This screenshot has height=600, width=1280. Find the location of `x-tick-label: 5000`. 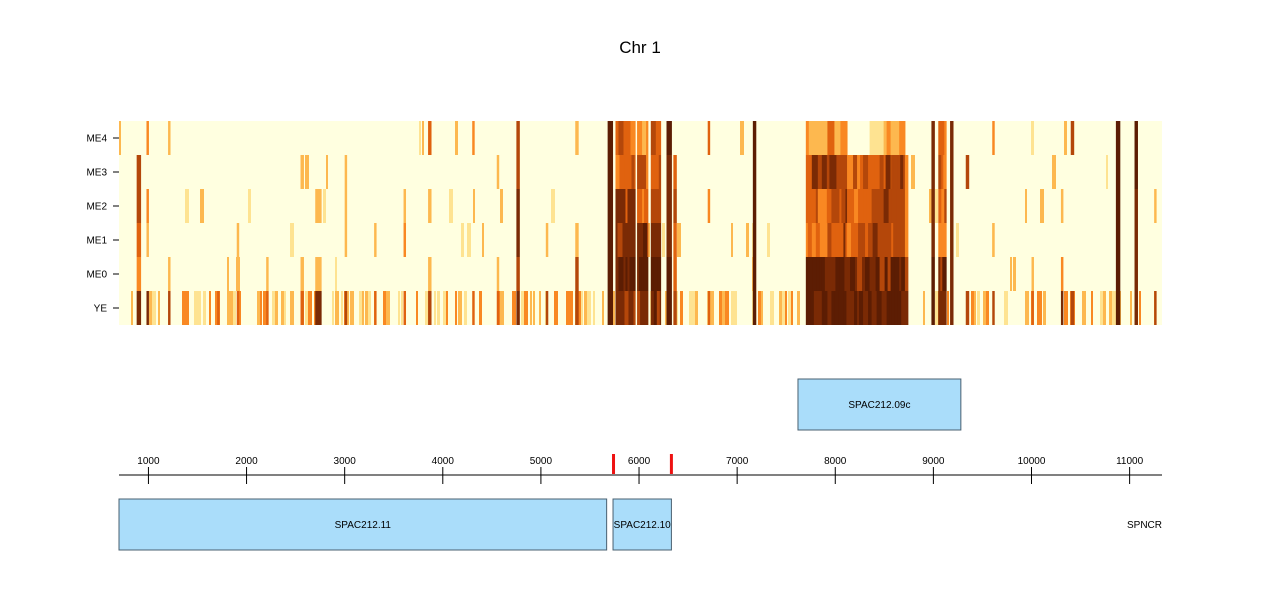

x-tick-label: 5000 is located at coordinates (541, 461).